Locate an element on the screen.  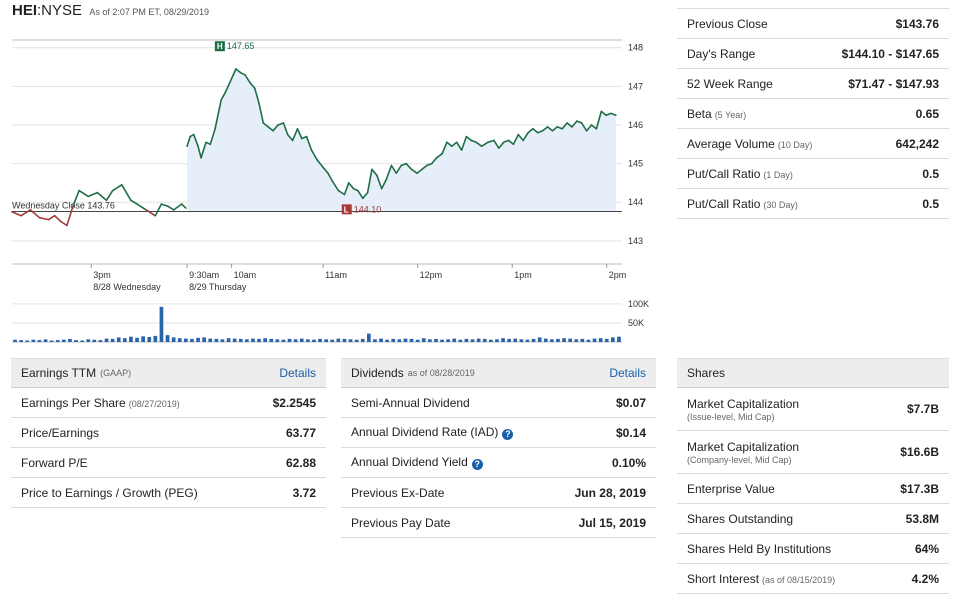
quote-stat-sublabel: (1 Day) is located at coordinates (778, 174).